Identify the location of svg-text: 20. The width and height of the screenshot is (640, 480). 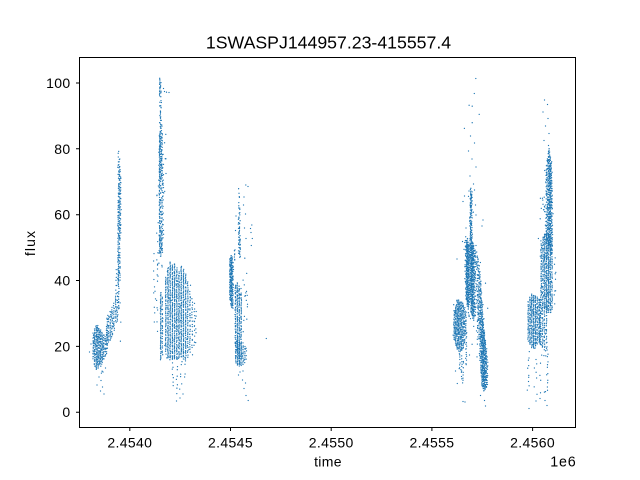
(62, 346).